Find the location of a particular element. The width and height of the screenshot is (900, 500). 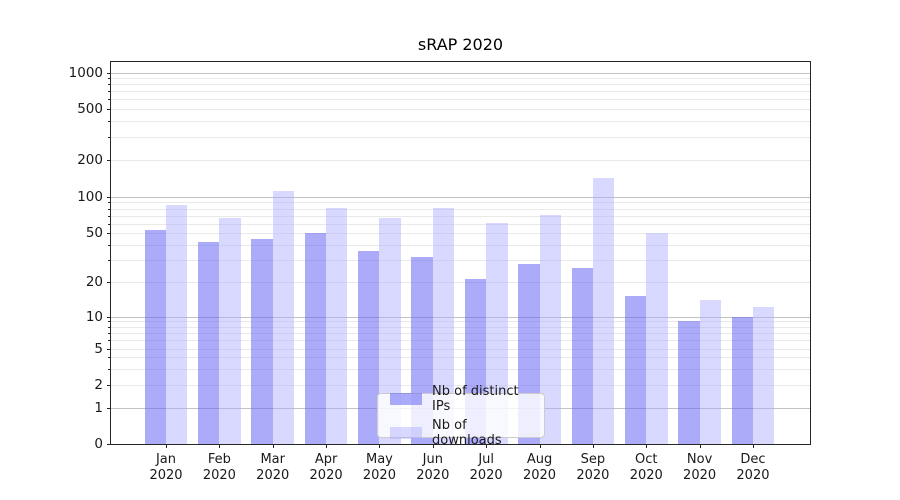

y-tick-label: 50 is located at coordinates (94, 233).